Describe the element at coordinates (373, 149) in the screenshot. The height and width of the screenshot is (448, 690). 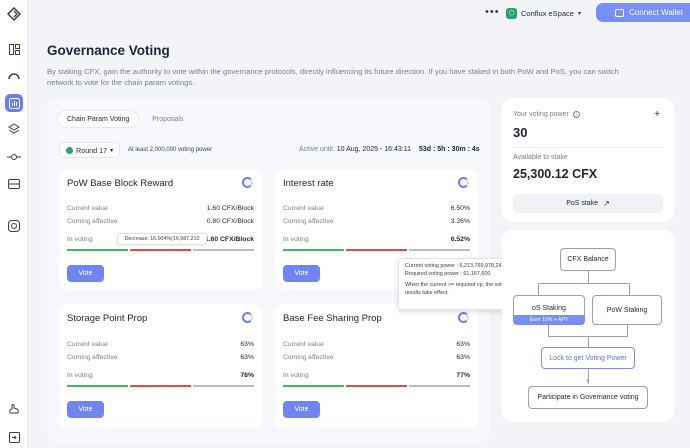
I see `active-until-value: 10 Aug, 2025 - 16:43:11` at that location.